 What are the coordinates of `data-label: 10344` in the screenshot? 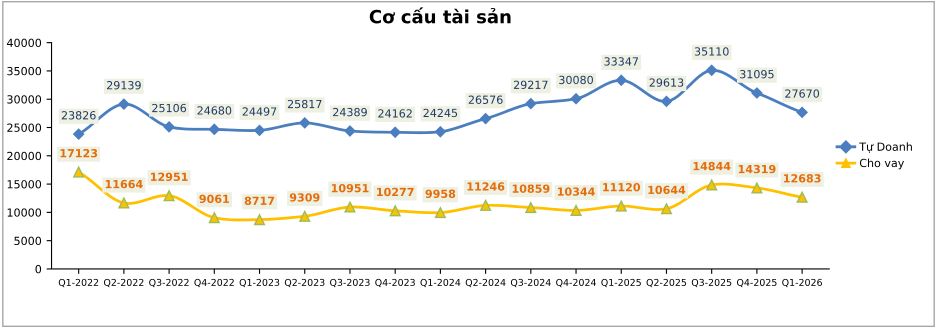 It's located at (576, 191).